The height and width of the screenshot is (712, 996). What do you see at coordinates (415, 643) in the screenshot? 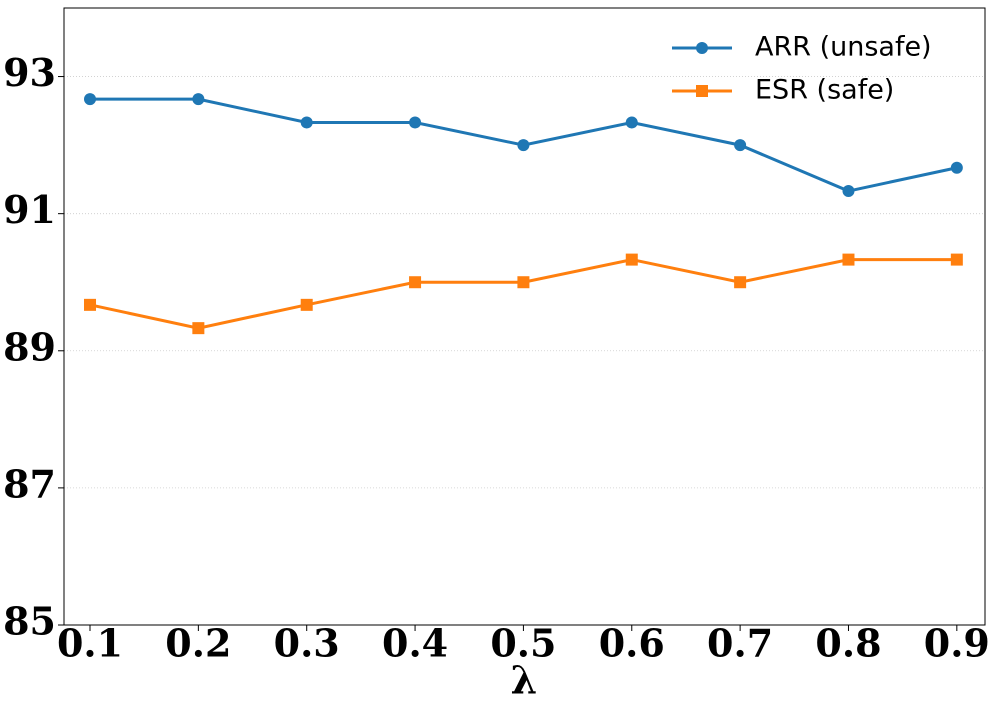
I see `x-tick-label: 0.4` at bounding box center [415, 643].